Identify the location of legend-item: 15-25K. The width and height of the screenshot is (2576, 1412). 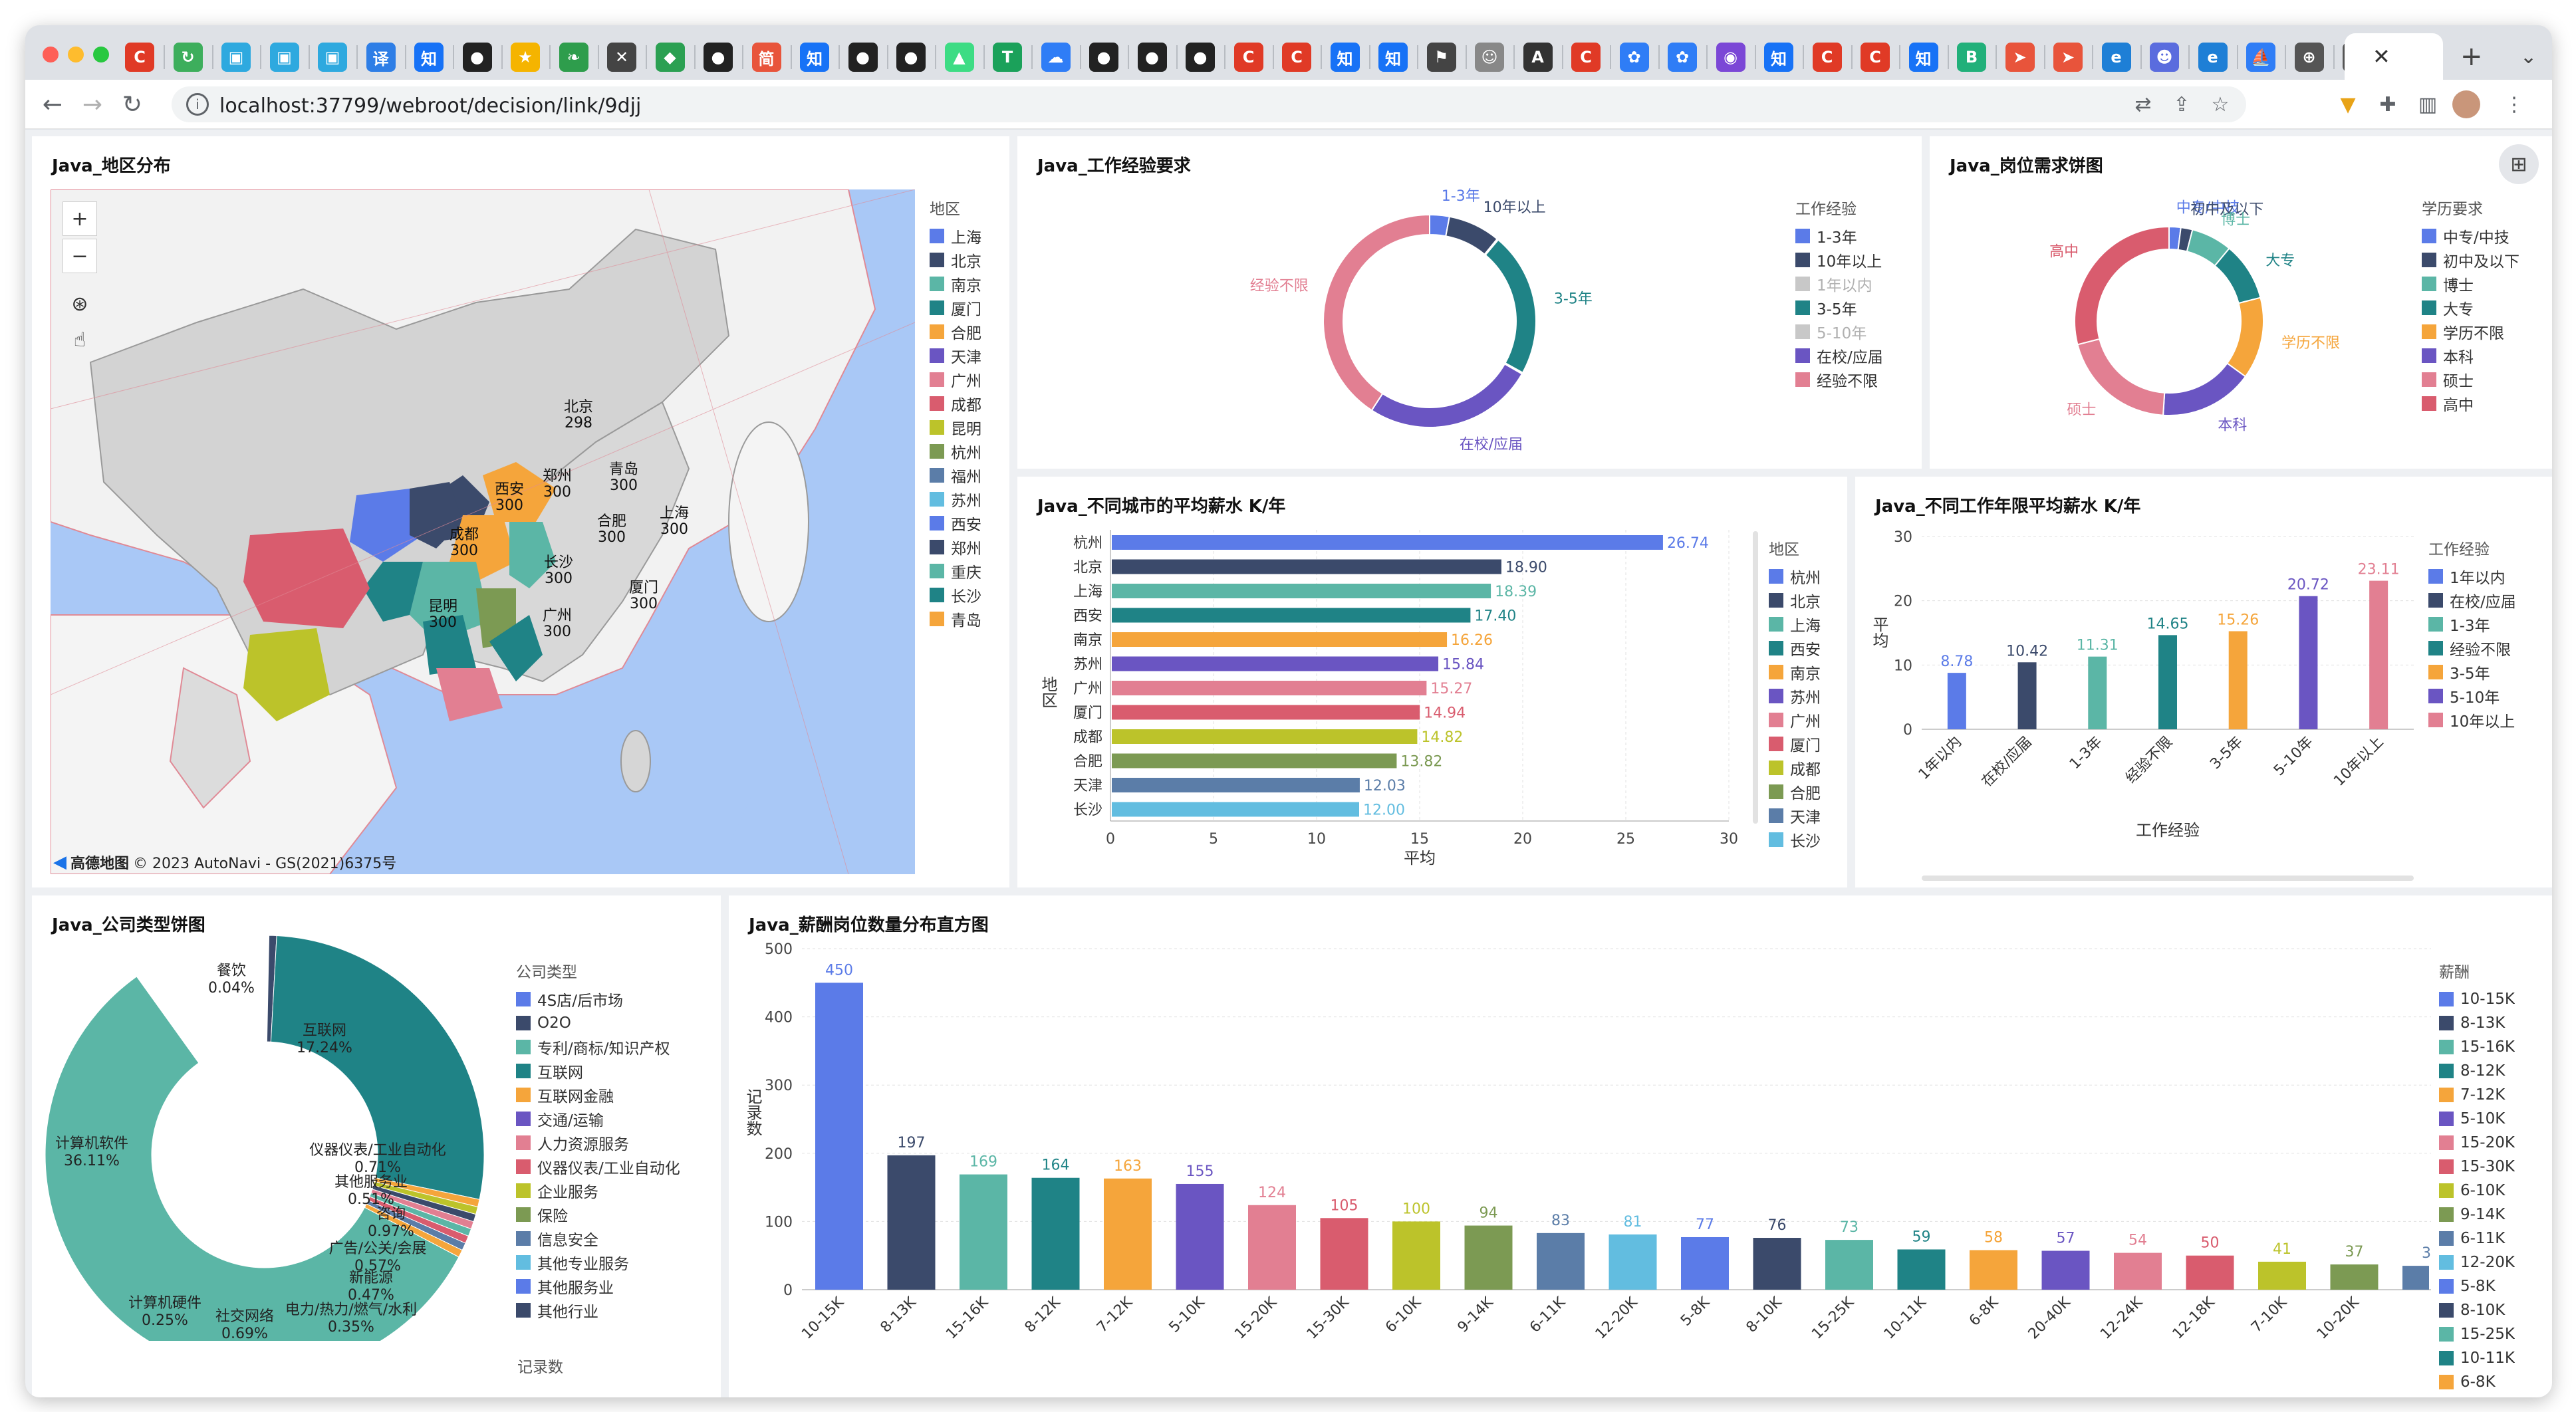
(2477, 1334).